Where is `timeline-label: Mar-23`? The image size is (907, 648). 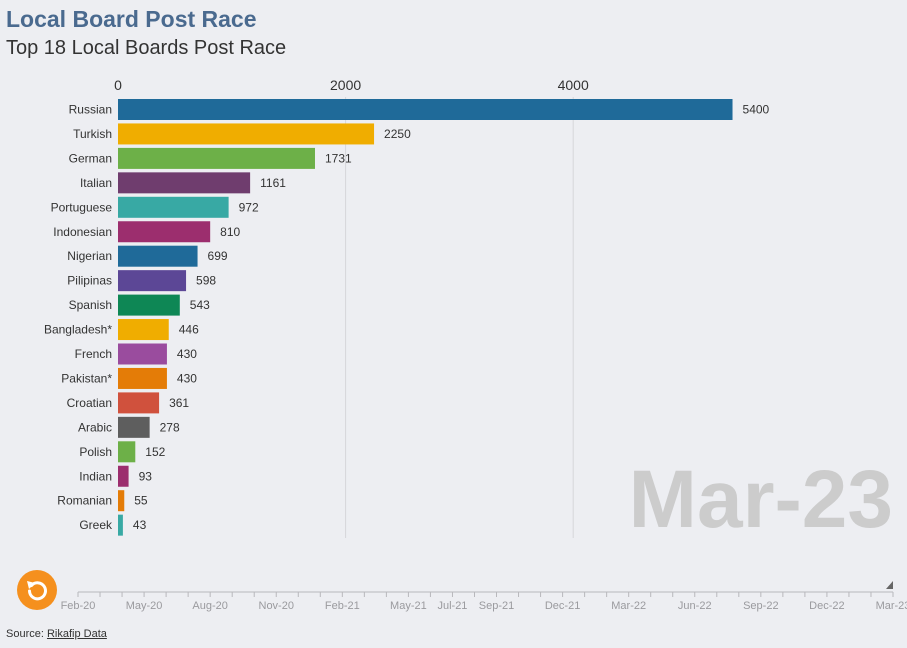
timeline-label: Mar-23 is located at coordinates (891, 606).